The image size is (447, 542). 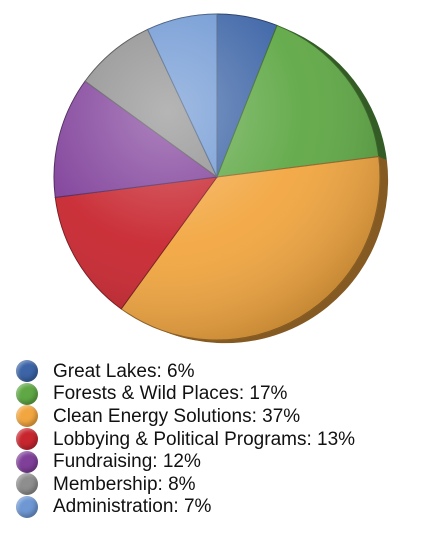 What do you see at coordinates (124, 371) in the screenshot?
I see `legend-label: Great Lakes: 6%` at bounding box center [124, 371].